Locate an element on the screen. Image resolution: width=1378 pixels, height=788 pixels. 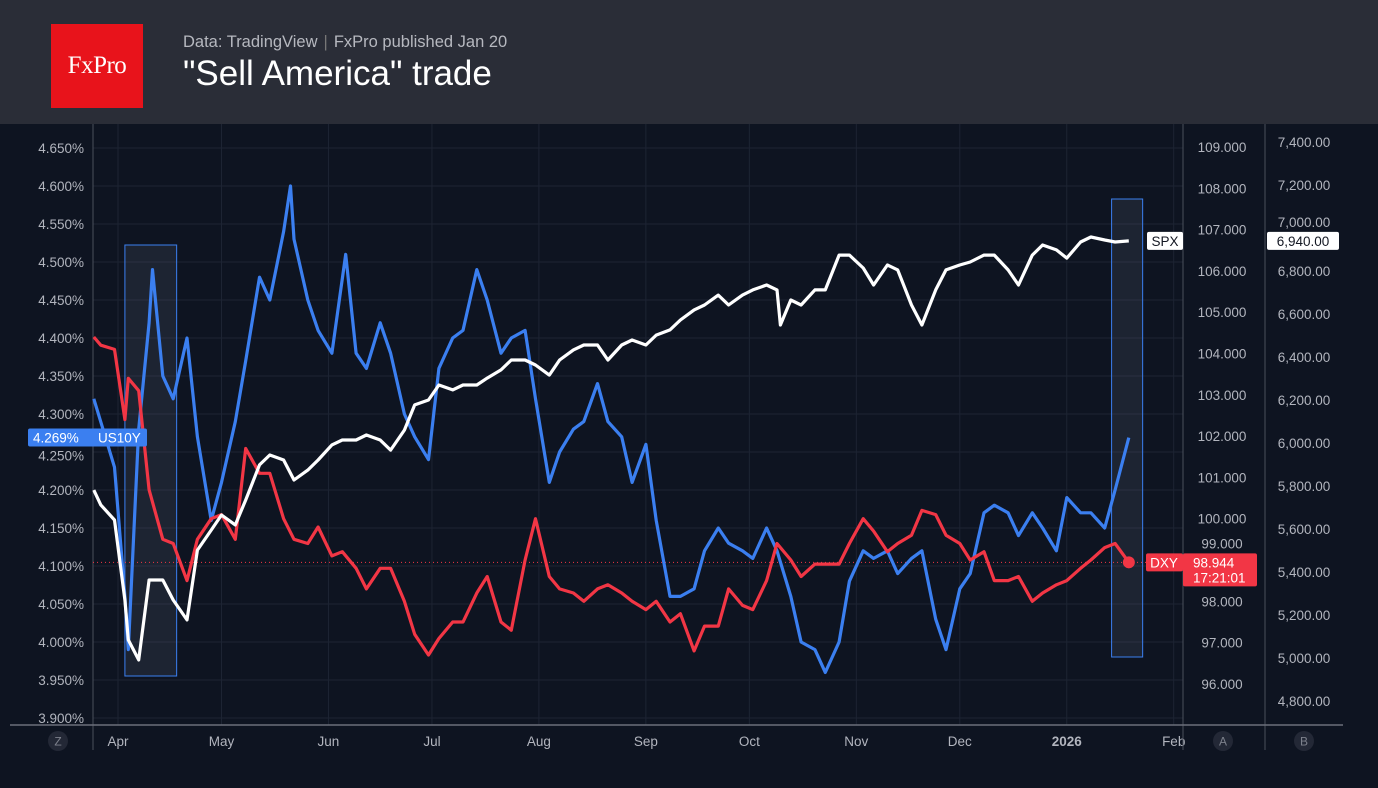
right-axis-tick: 6,000.00 is located at coordinates (1304, 443).